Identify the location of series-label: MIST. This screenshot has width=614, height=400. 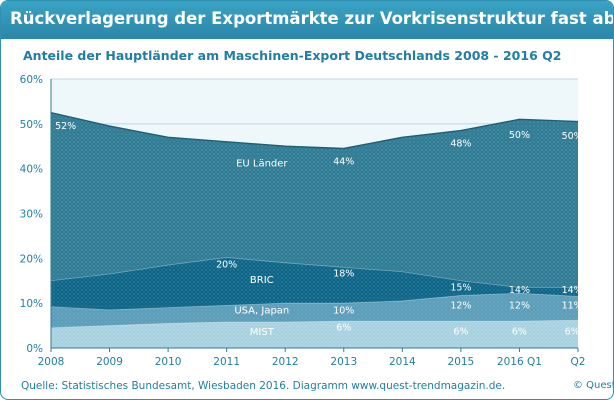
(262, 332).